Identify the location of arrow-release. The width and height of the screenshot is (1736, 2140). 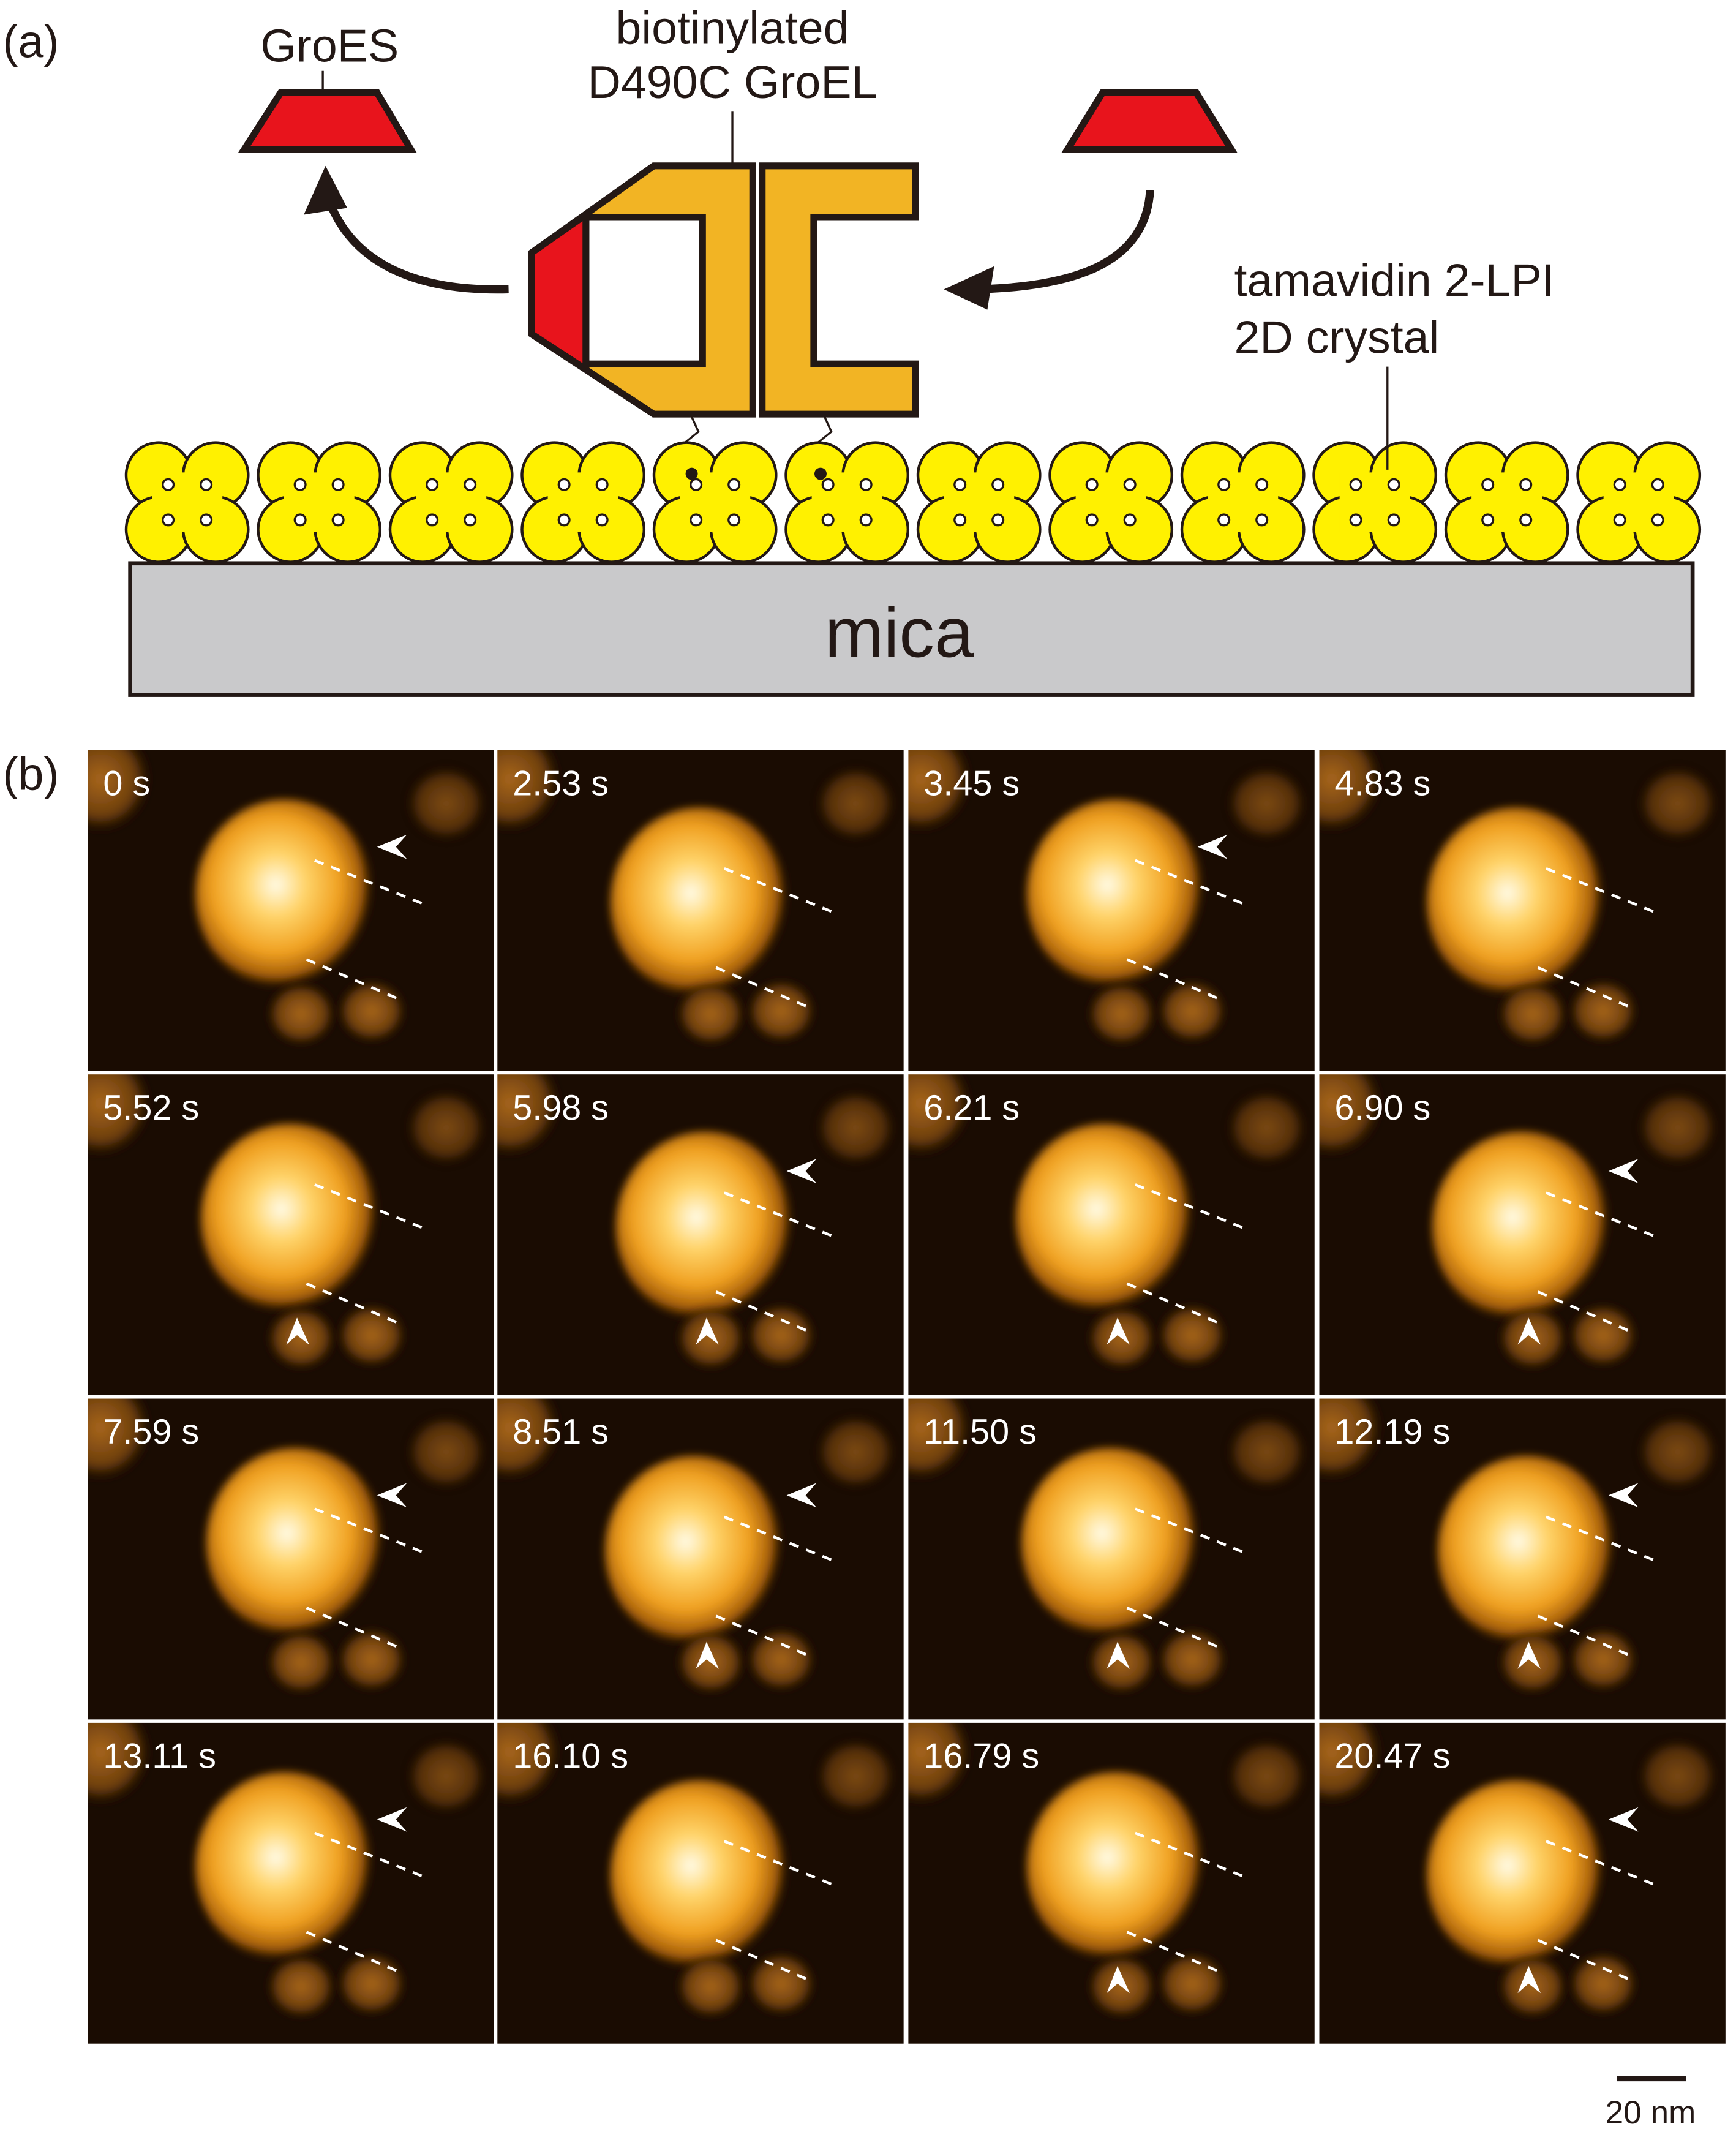
(415, 241).